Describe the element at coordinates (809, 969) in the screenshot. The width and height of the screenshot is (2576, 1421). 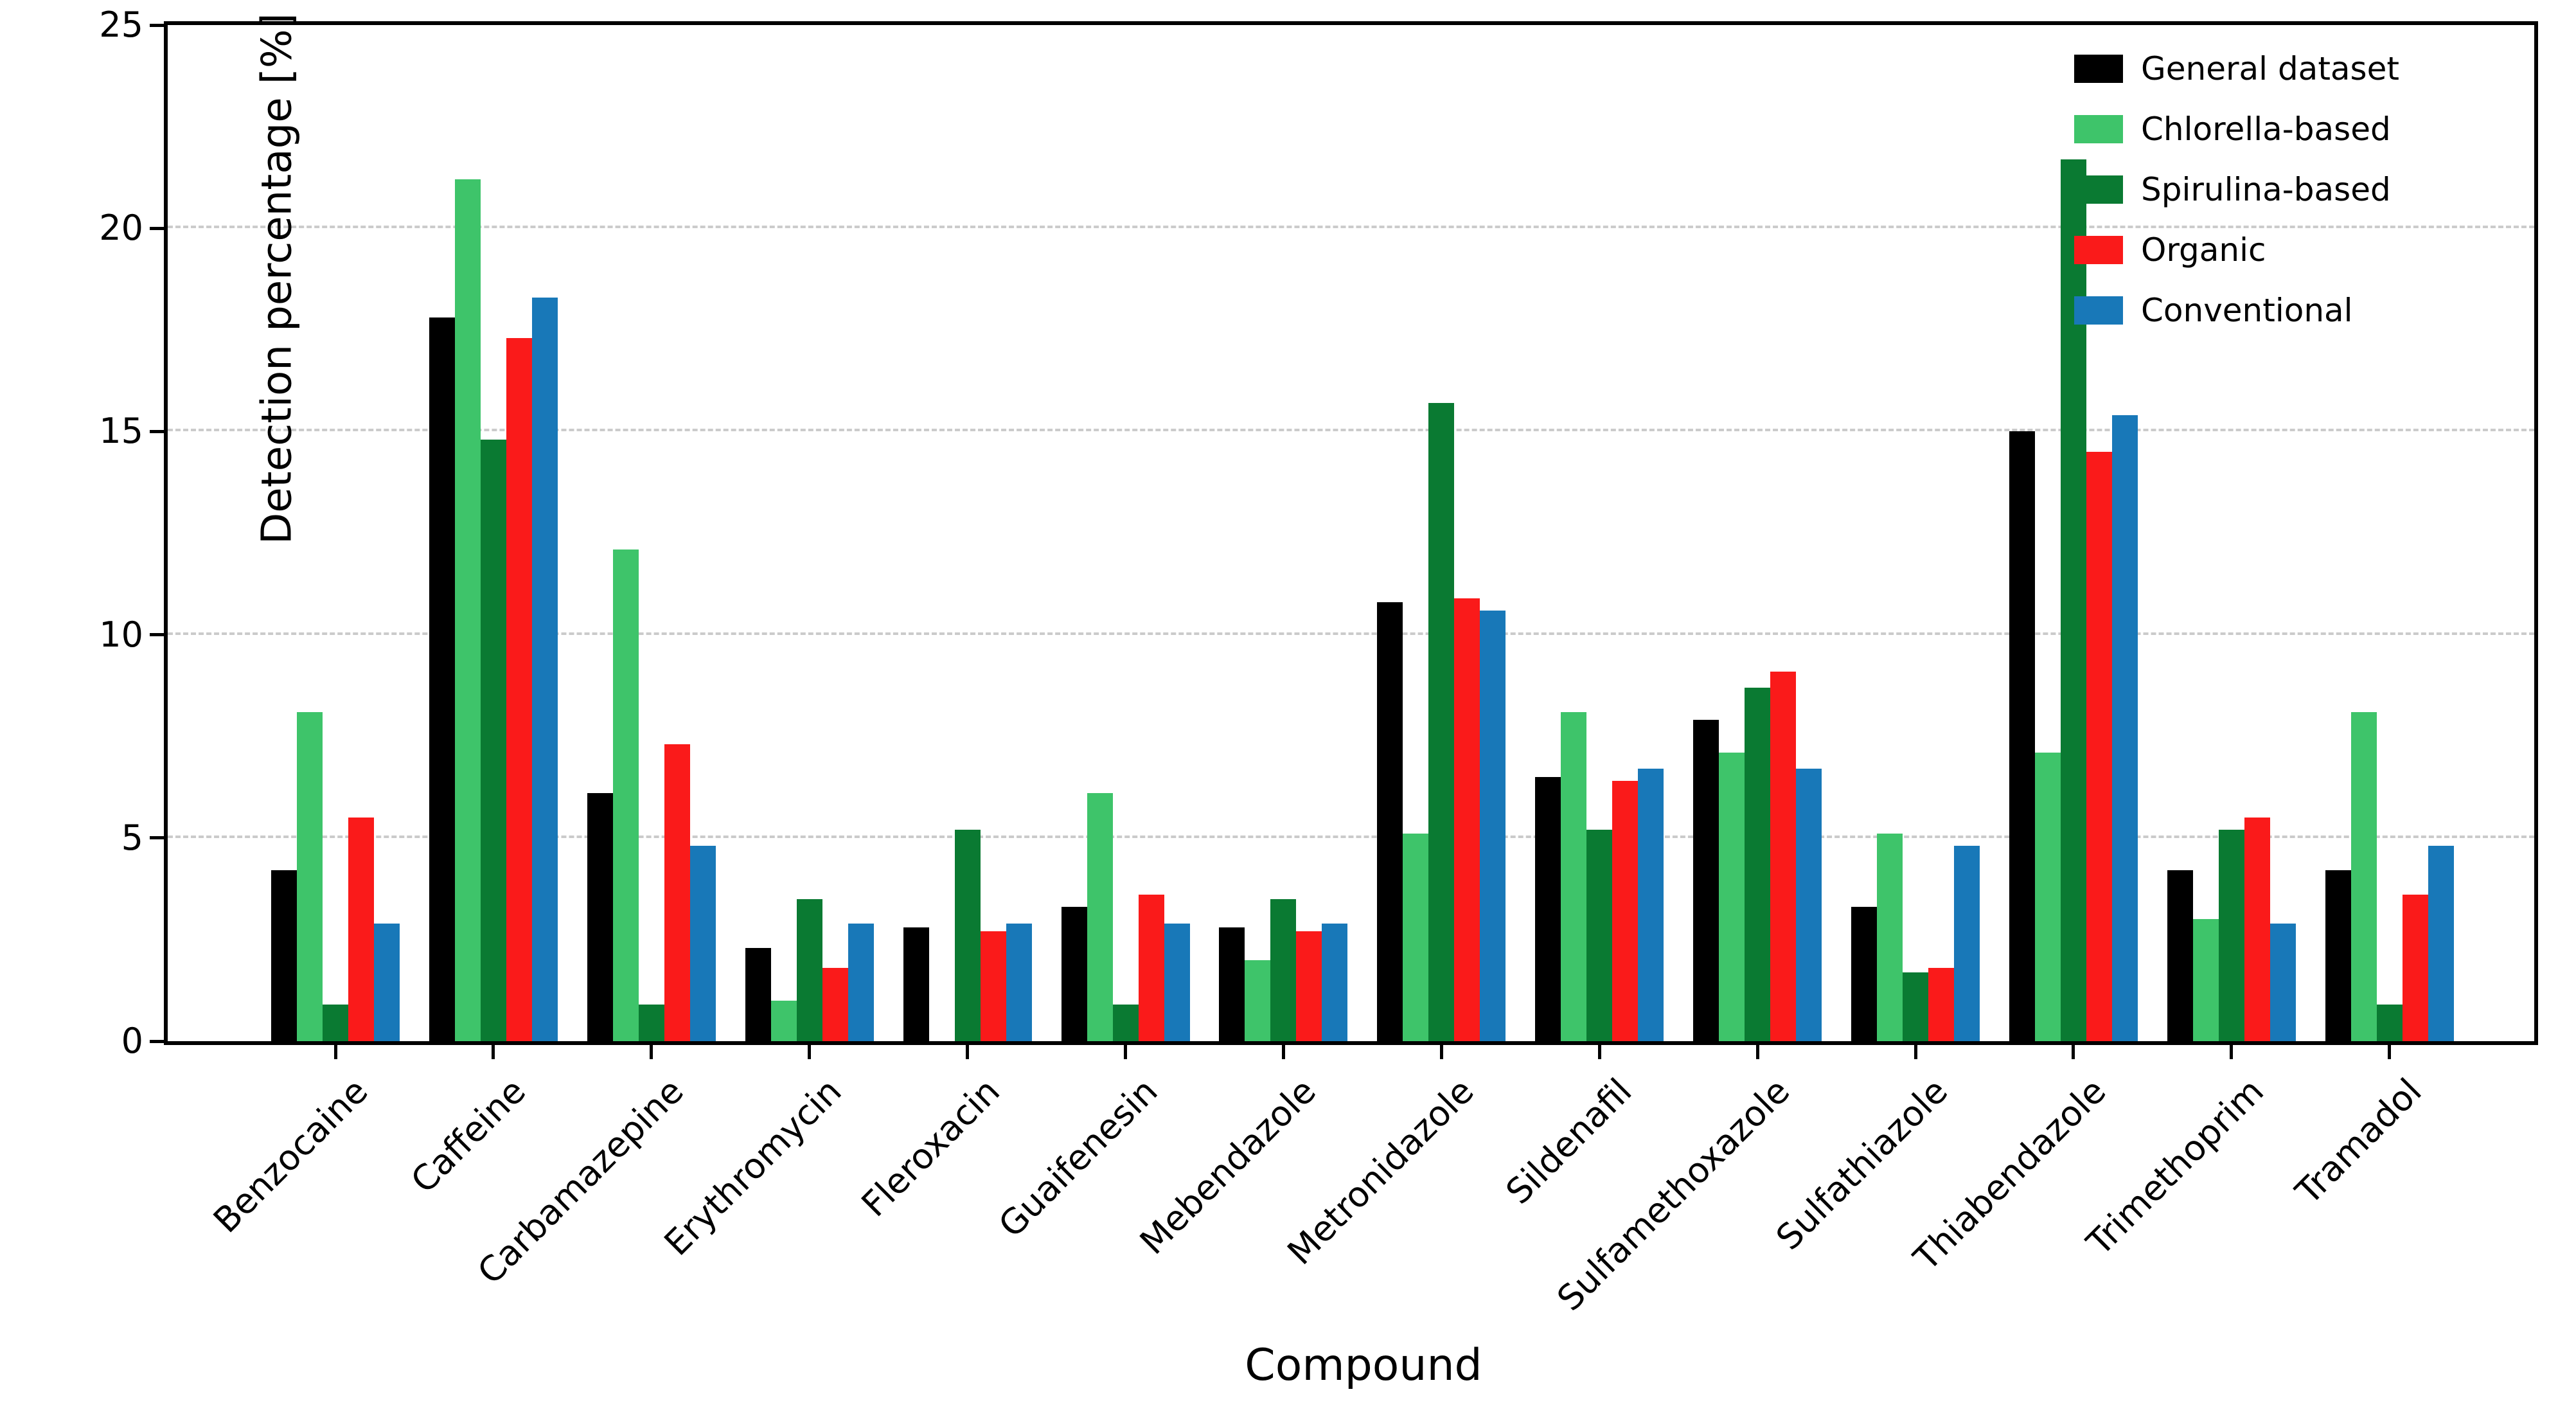
I see `bar-erythromycin-spirulina-based` at that location.